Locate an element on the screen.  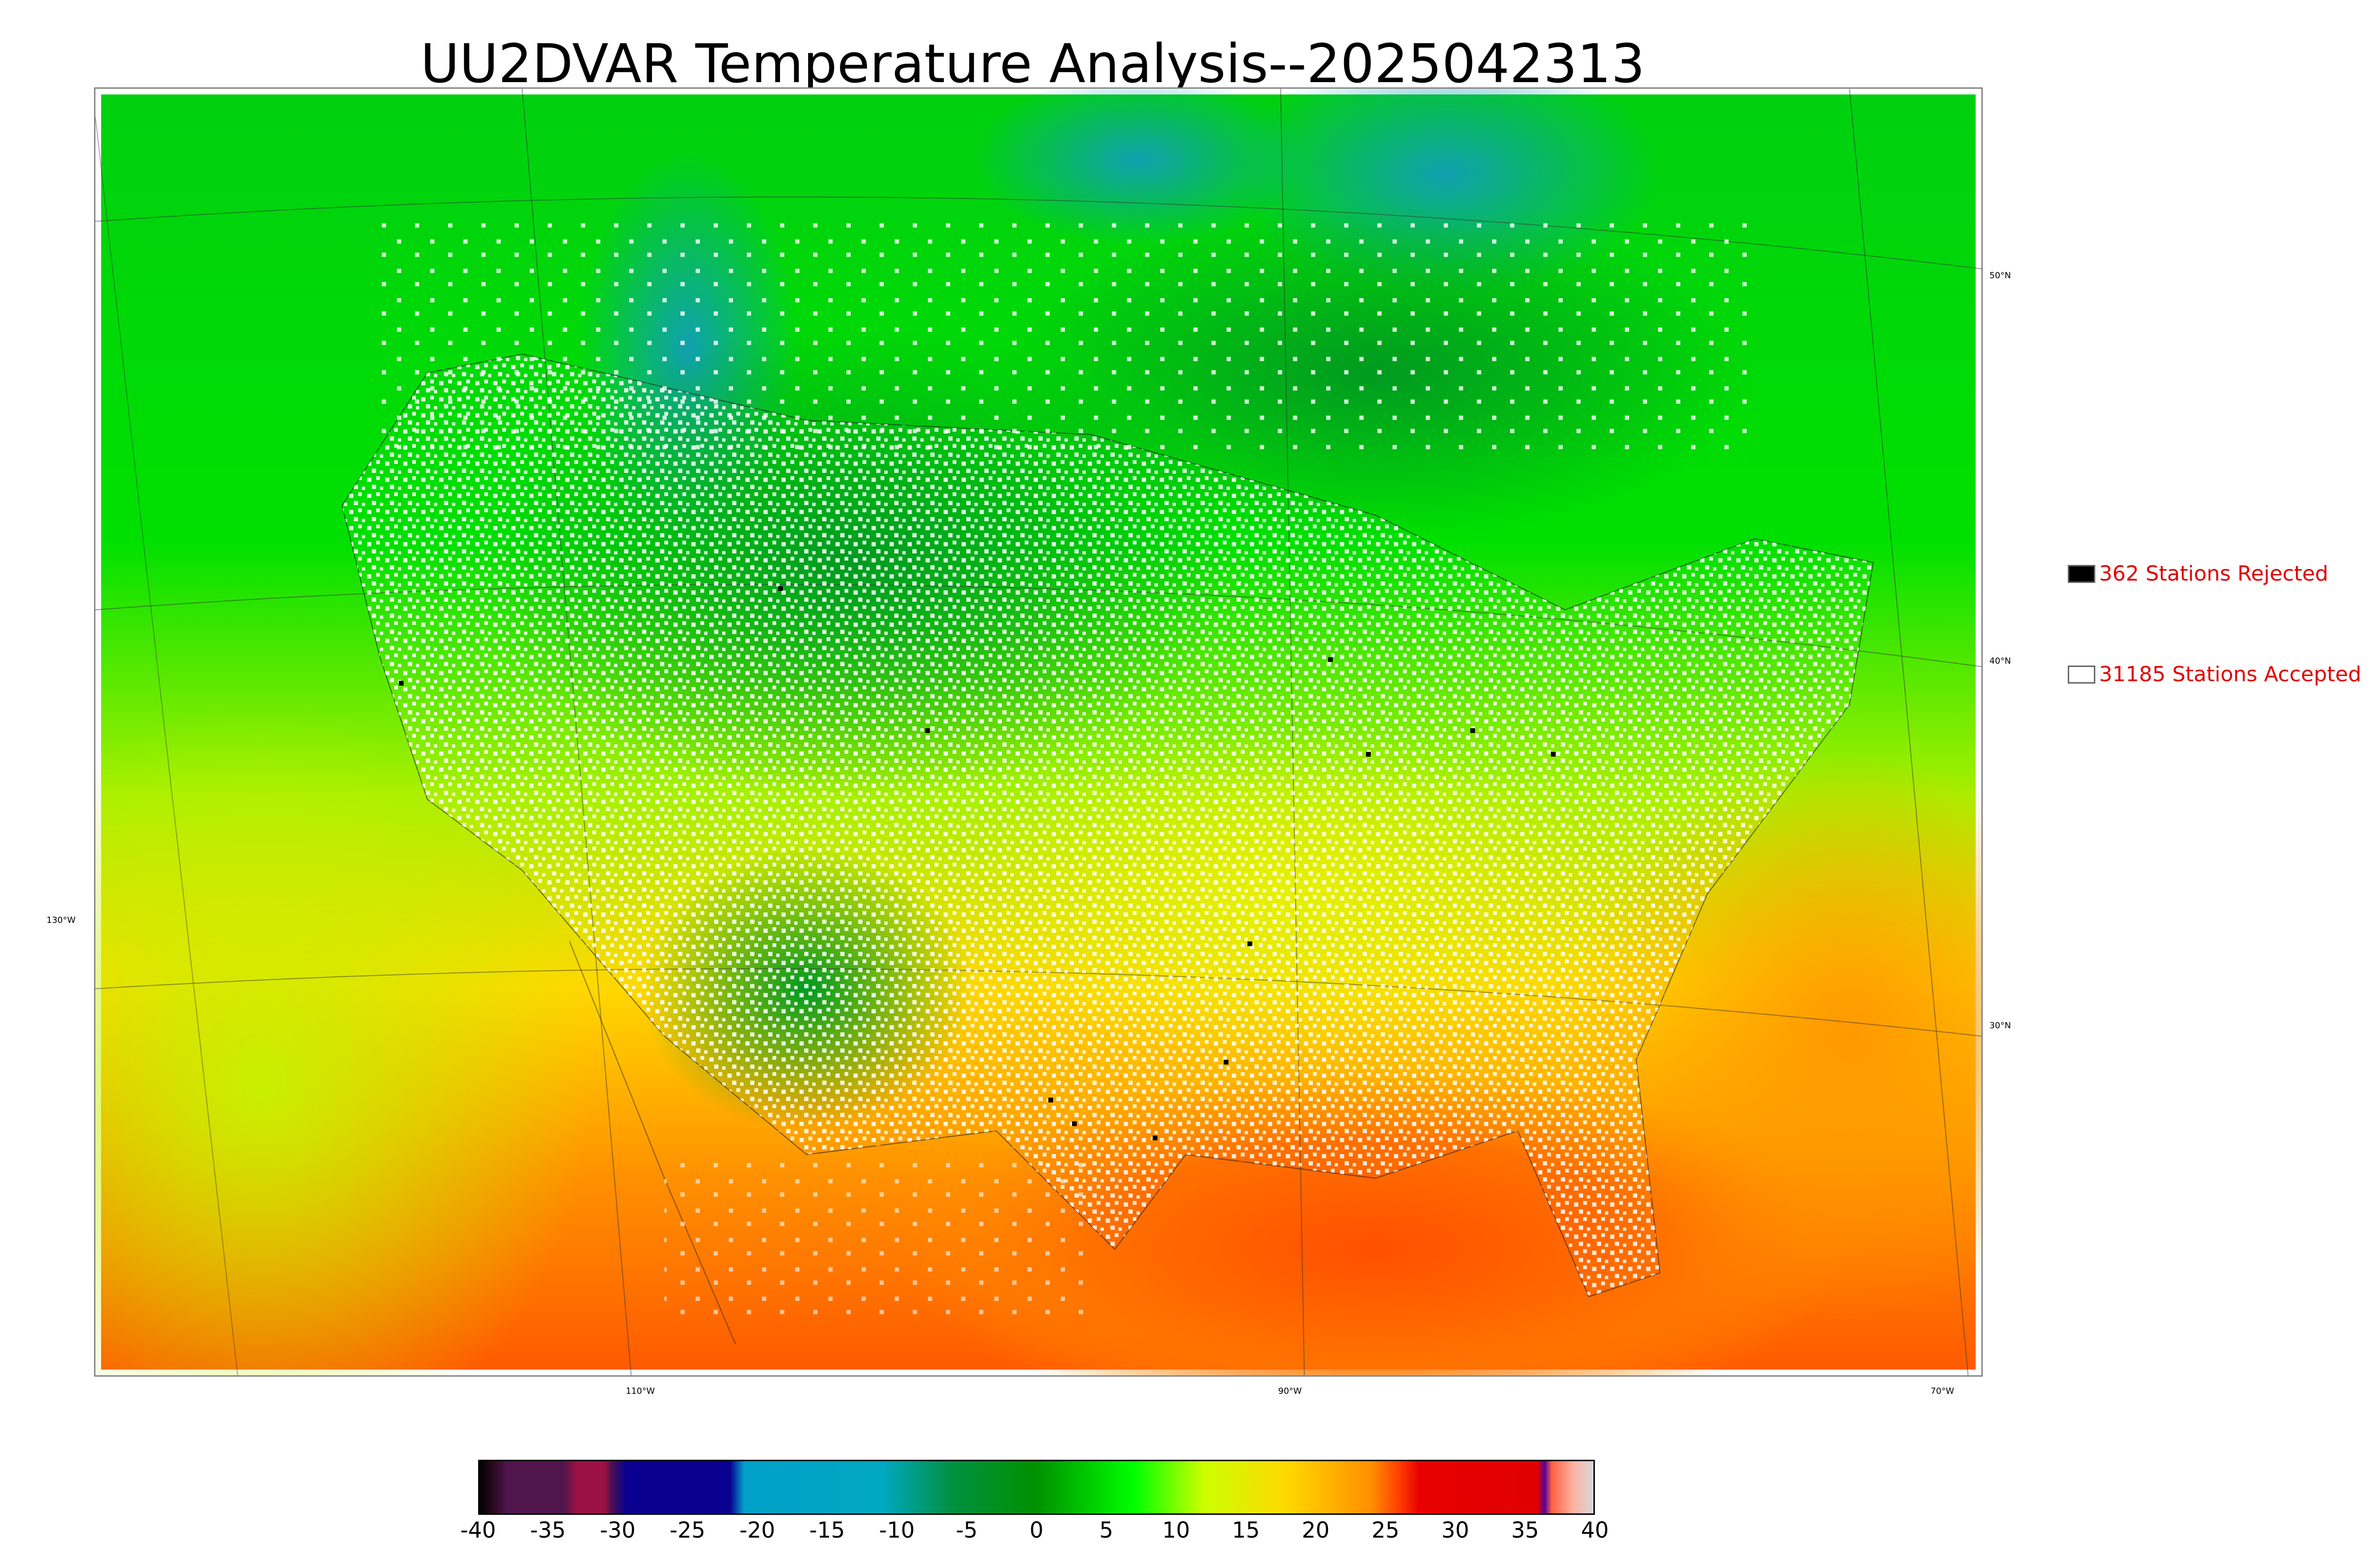
colorbar-tick-label: -25 is located at coordinates (687, 1530).